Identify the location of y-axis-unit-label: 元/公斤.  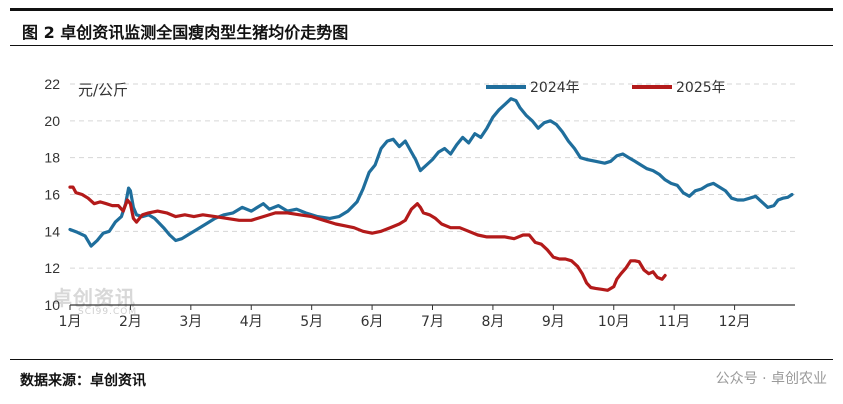
(103, 90).